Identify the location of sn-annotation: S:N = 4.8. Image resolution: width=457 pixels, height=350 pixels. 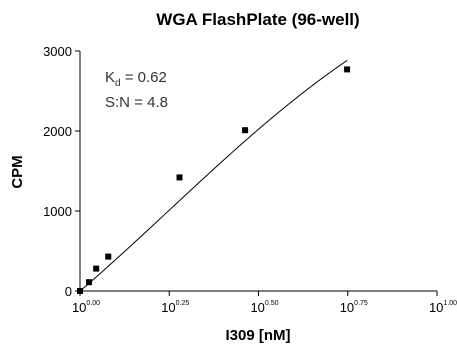
(136, 102).